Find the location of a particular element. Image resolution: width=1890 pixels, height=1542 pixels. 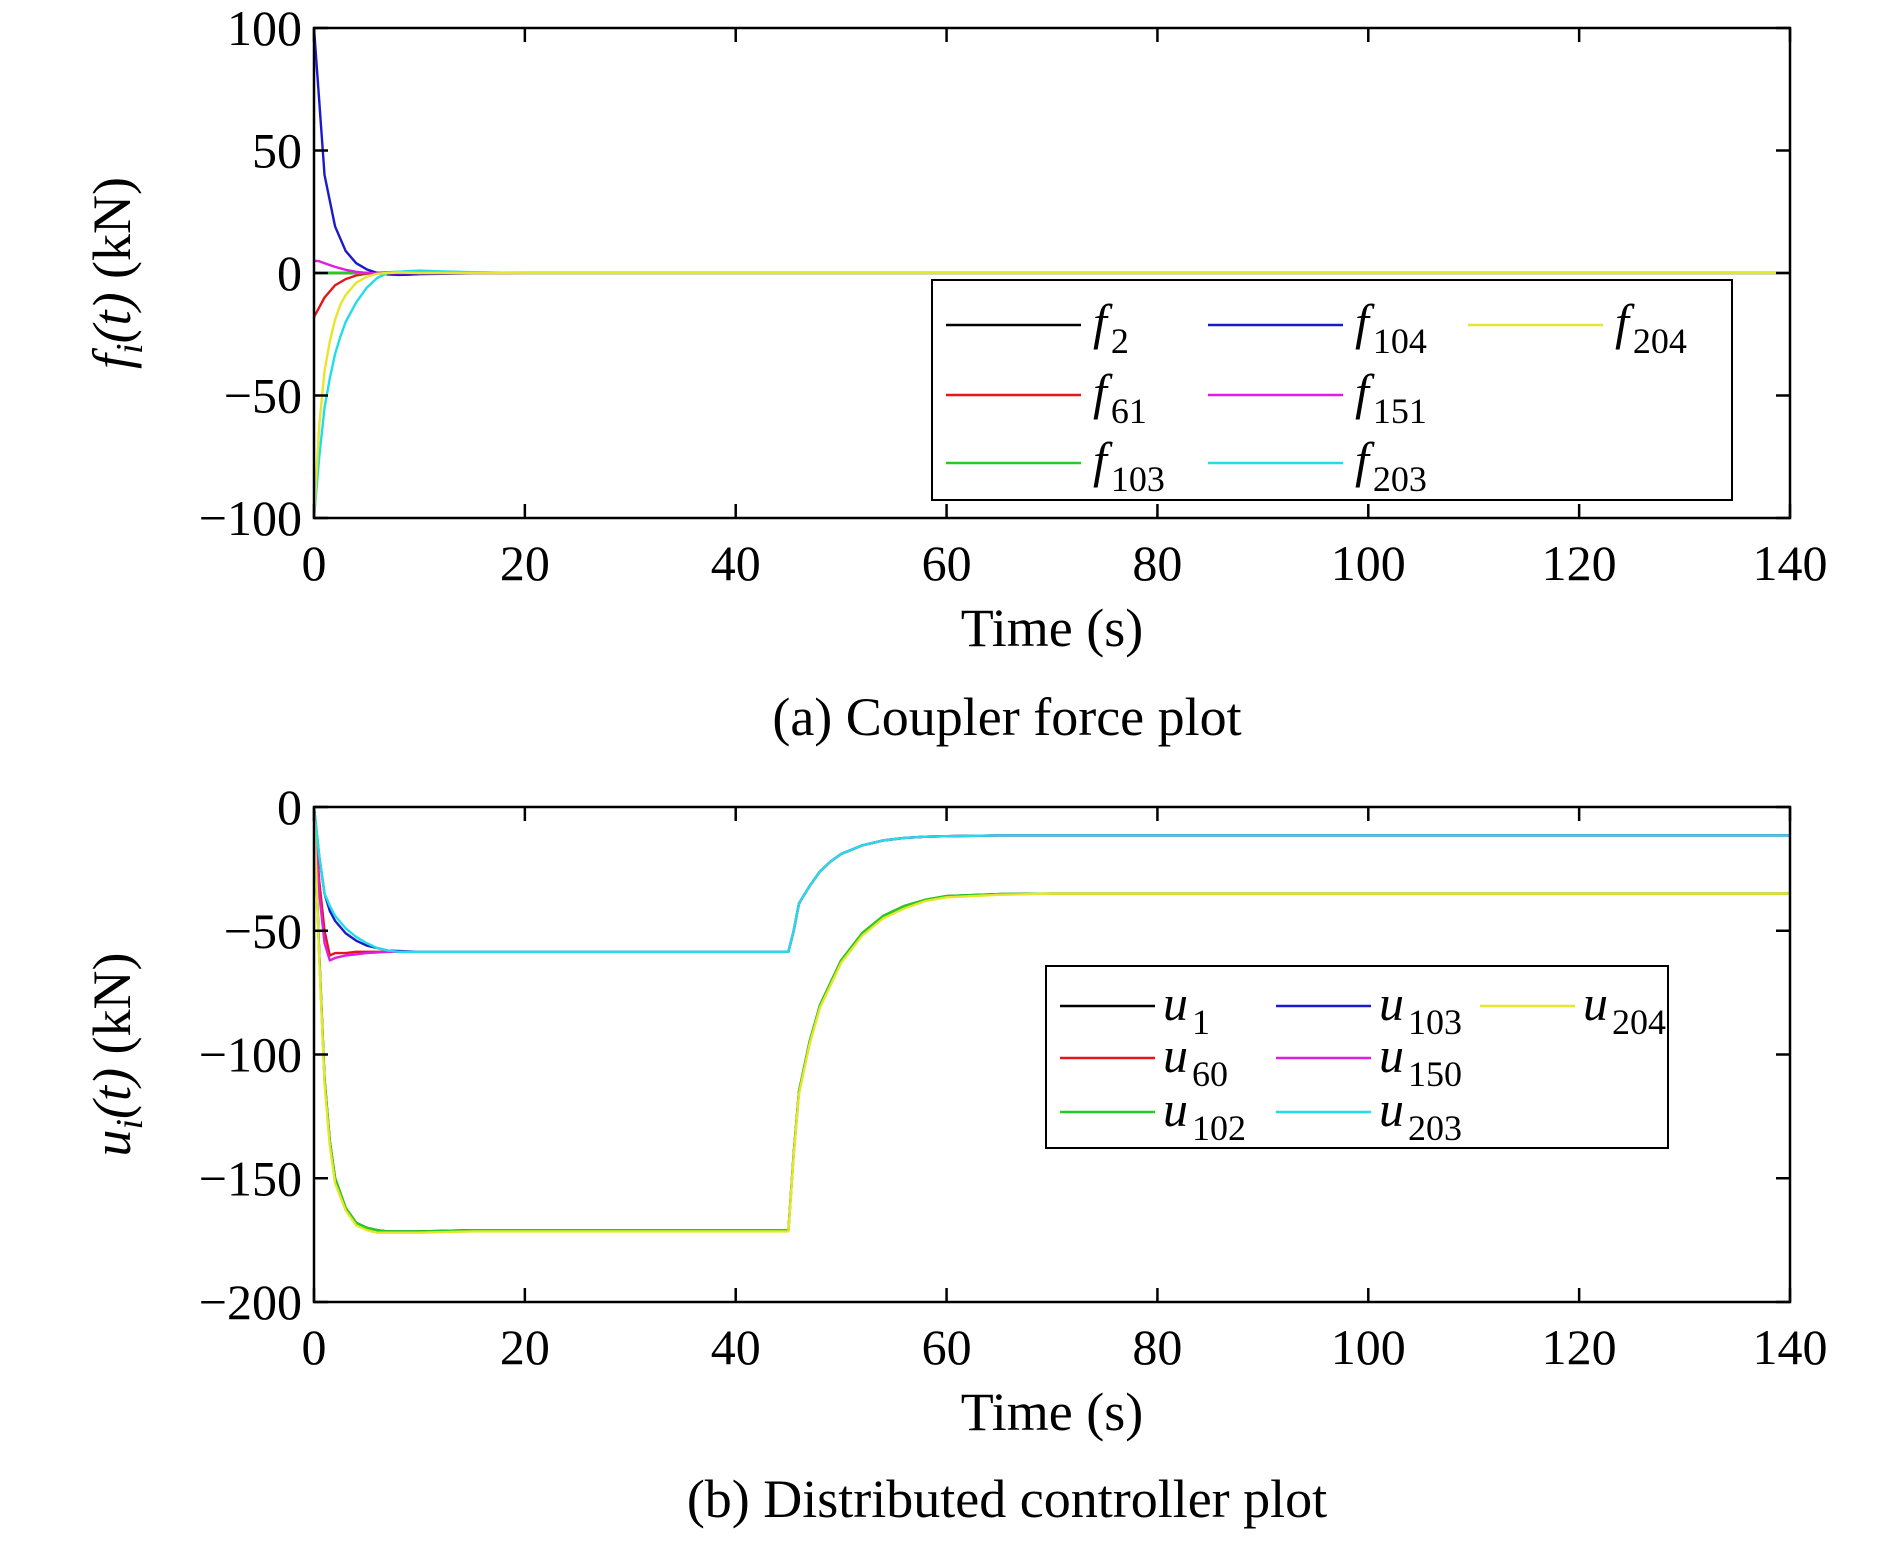

y-axis-label-var: u is located at coordinates (112, 1143).